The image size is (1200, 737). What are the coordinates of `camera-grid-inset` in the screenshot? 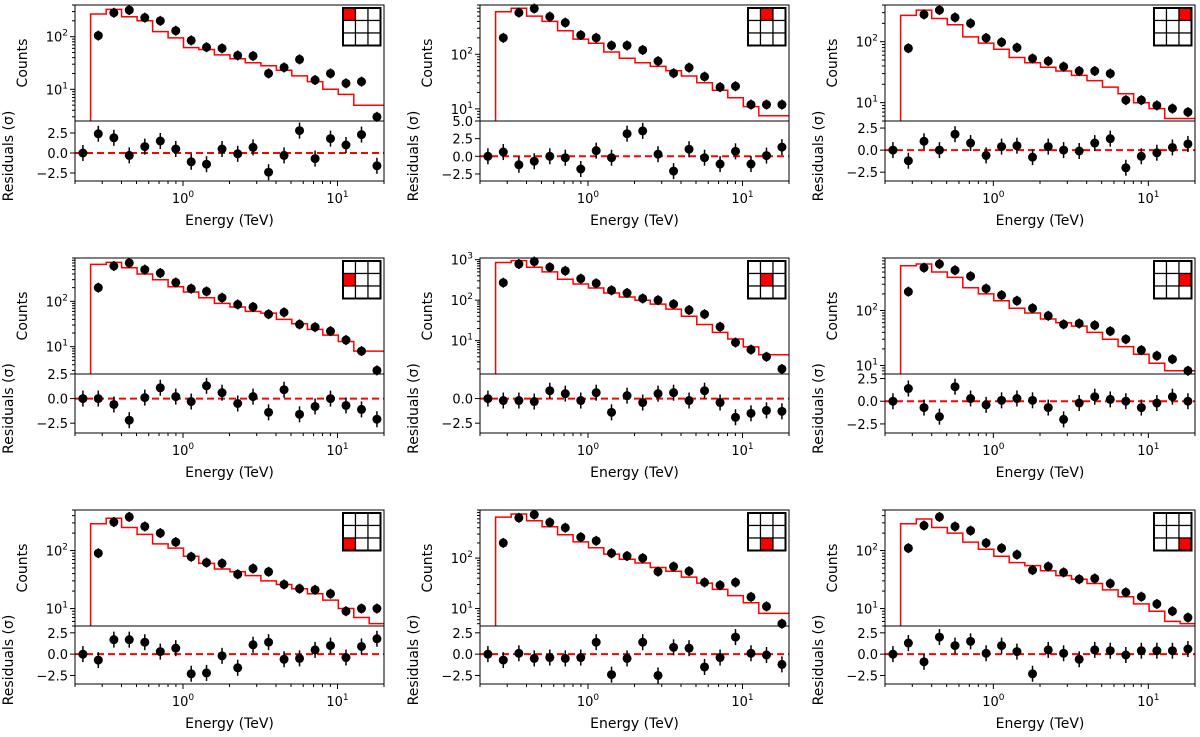 It's located at (362, 532).